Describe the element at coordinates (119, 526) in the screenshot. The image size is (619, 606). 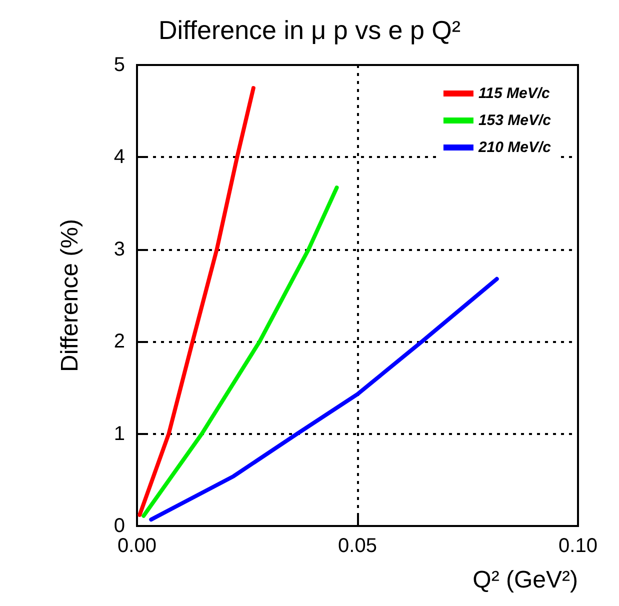
I see `y-tick-label: 0` at that location.